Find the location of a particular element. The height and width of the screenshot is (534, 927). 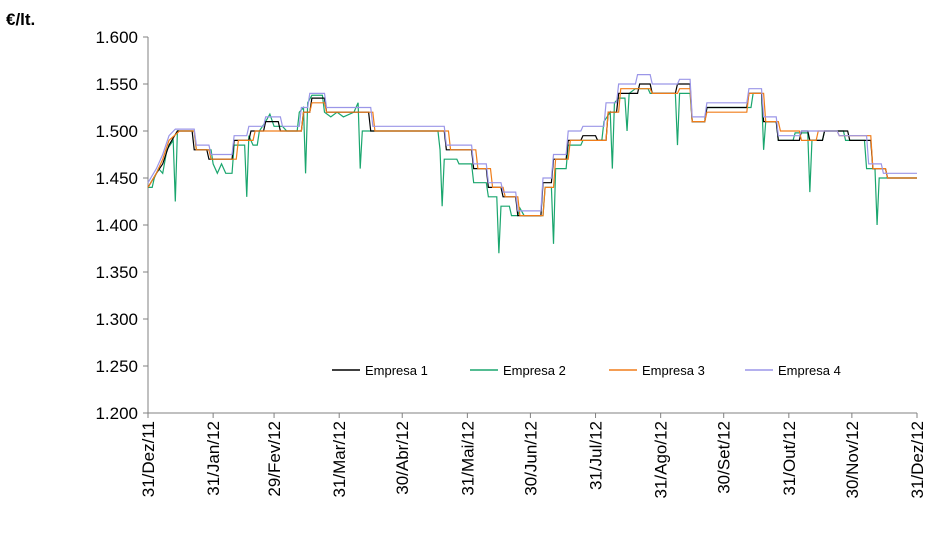

y-tick-label: 1.450 is located at coordinates (116, 178).